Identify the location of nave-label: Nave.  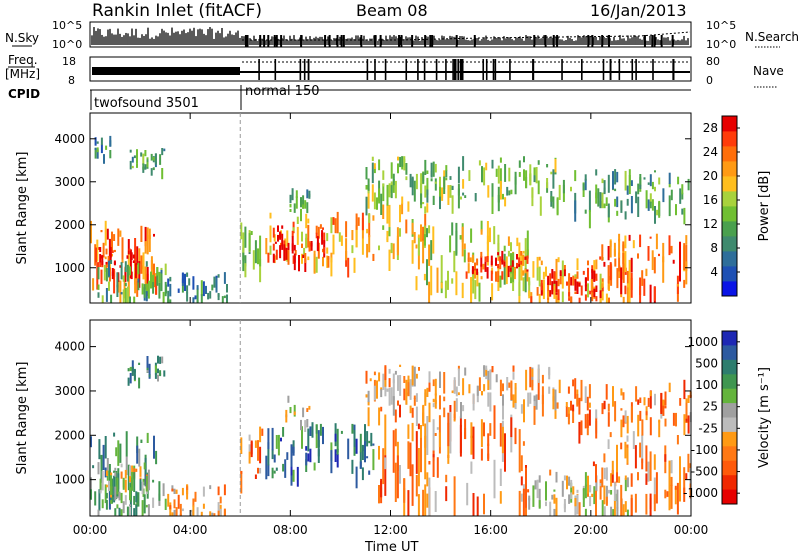
(768, 71).